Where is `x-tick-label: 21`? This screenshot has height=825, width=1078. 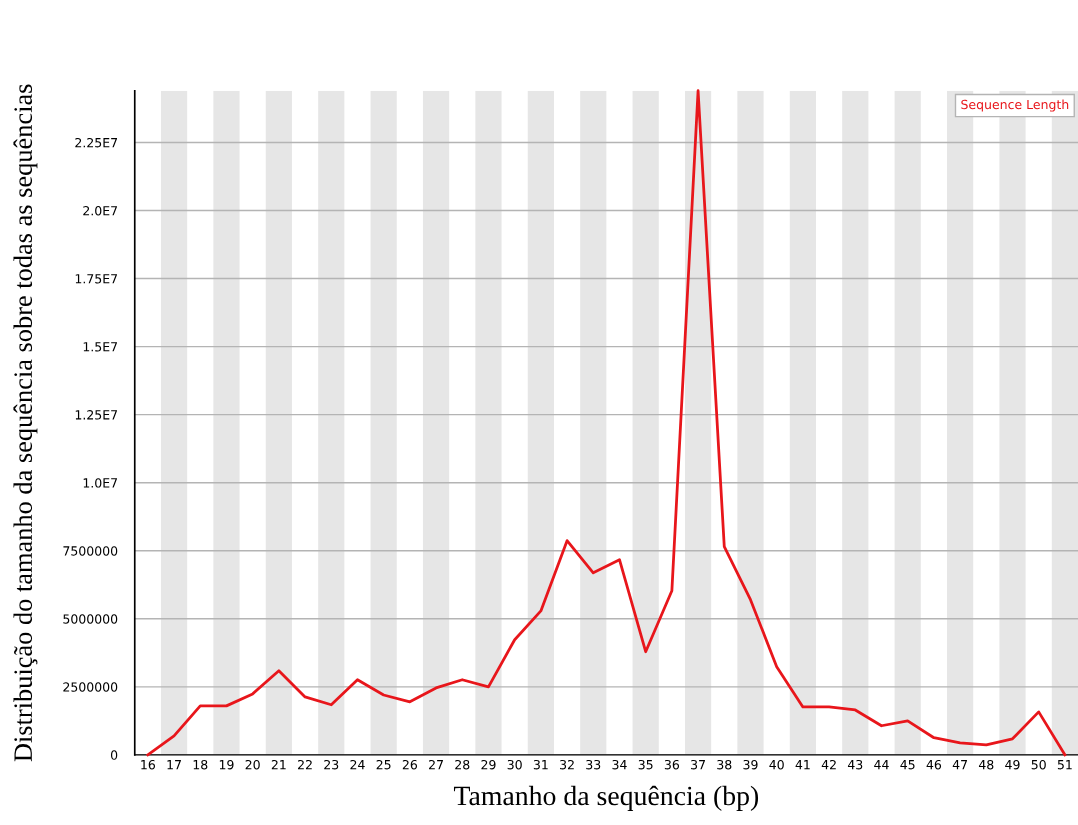 x-tick-label: 21 is located at coordinates (278, 764).